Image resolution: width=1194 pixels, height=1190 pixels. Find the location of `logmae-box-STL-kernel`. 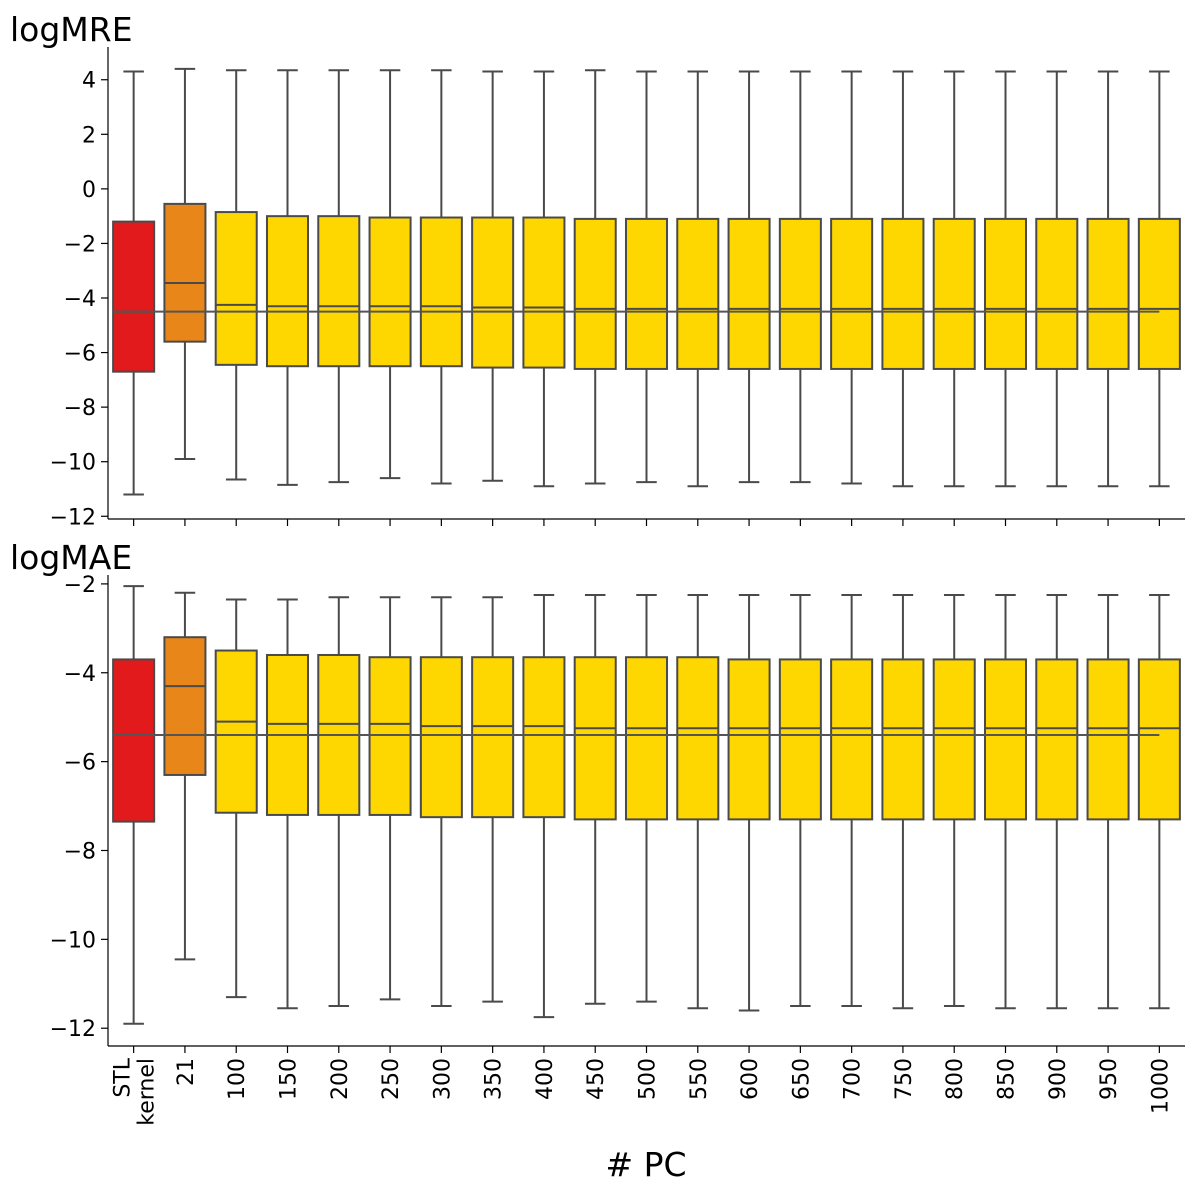

logmae-box-STL-kernel is located at coordinates (134, 805).